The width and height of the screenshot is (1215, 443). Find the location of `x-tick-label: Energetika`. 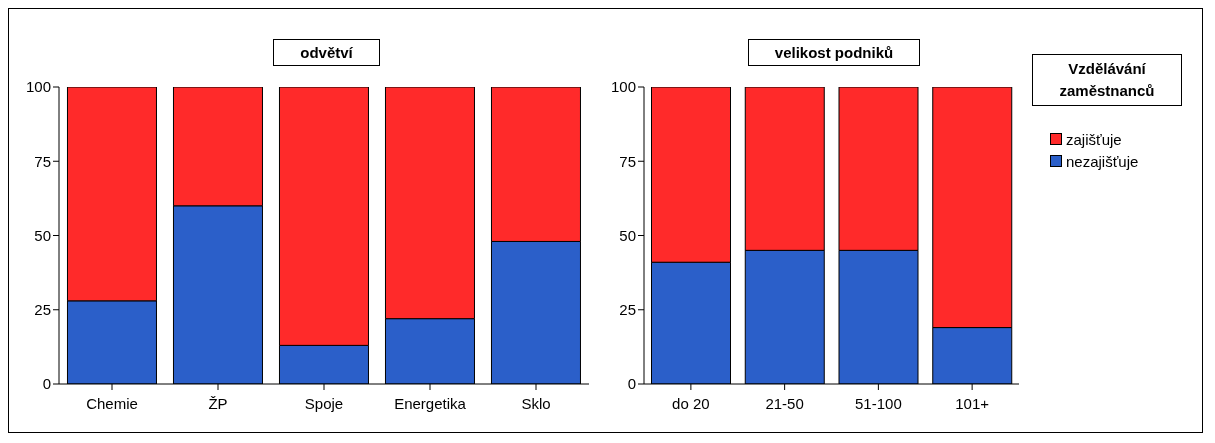

x-tick-label: Energetika is located at coordinates (430, 403).